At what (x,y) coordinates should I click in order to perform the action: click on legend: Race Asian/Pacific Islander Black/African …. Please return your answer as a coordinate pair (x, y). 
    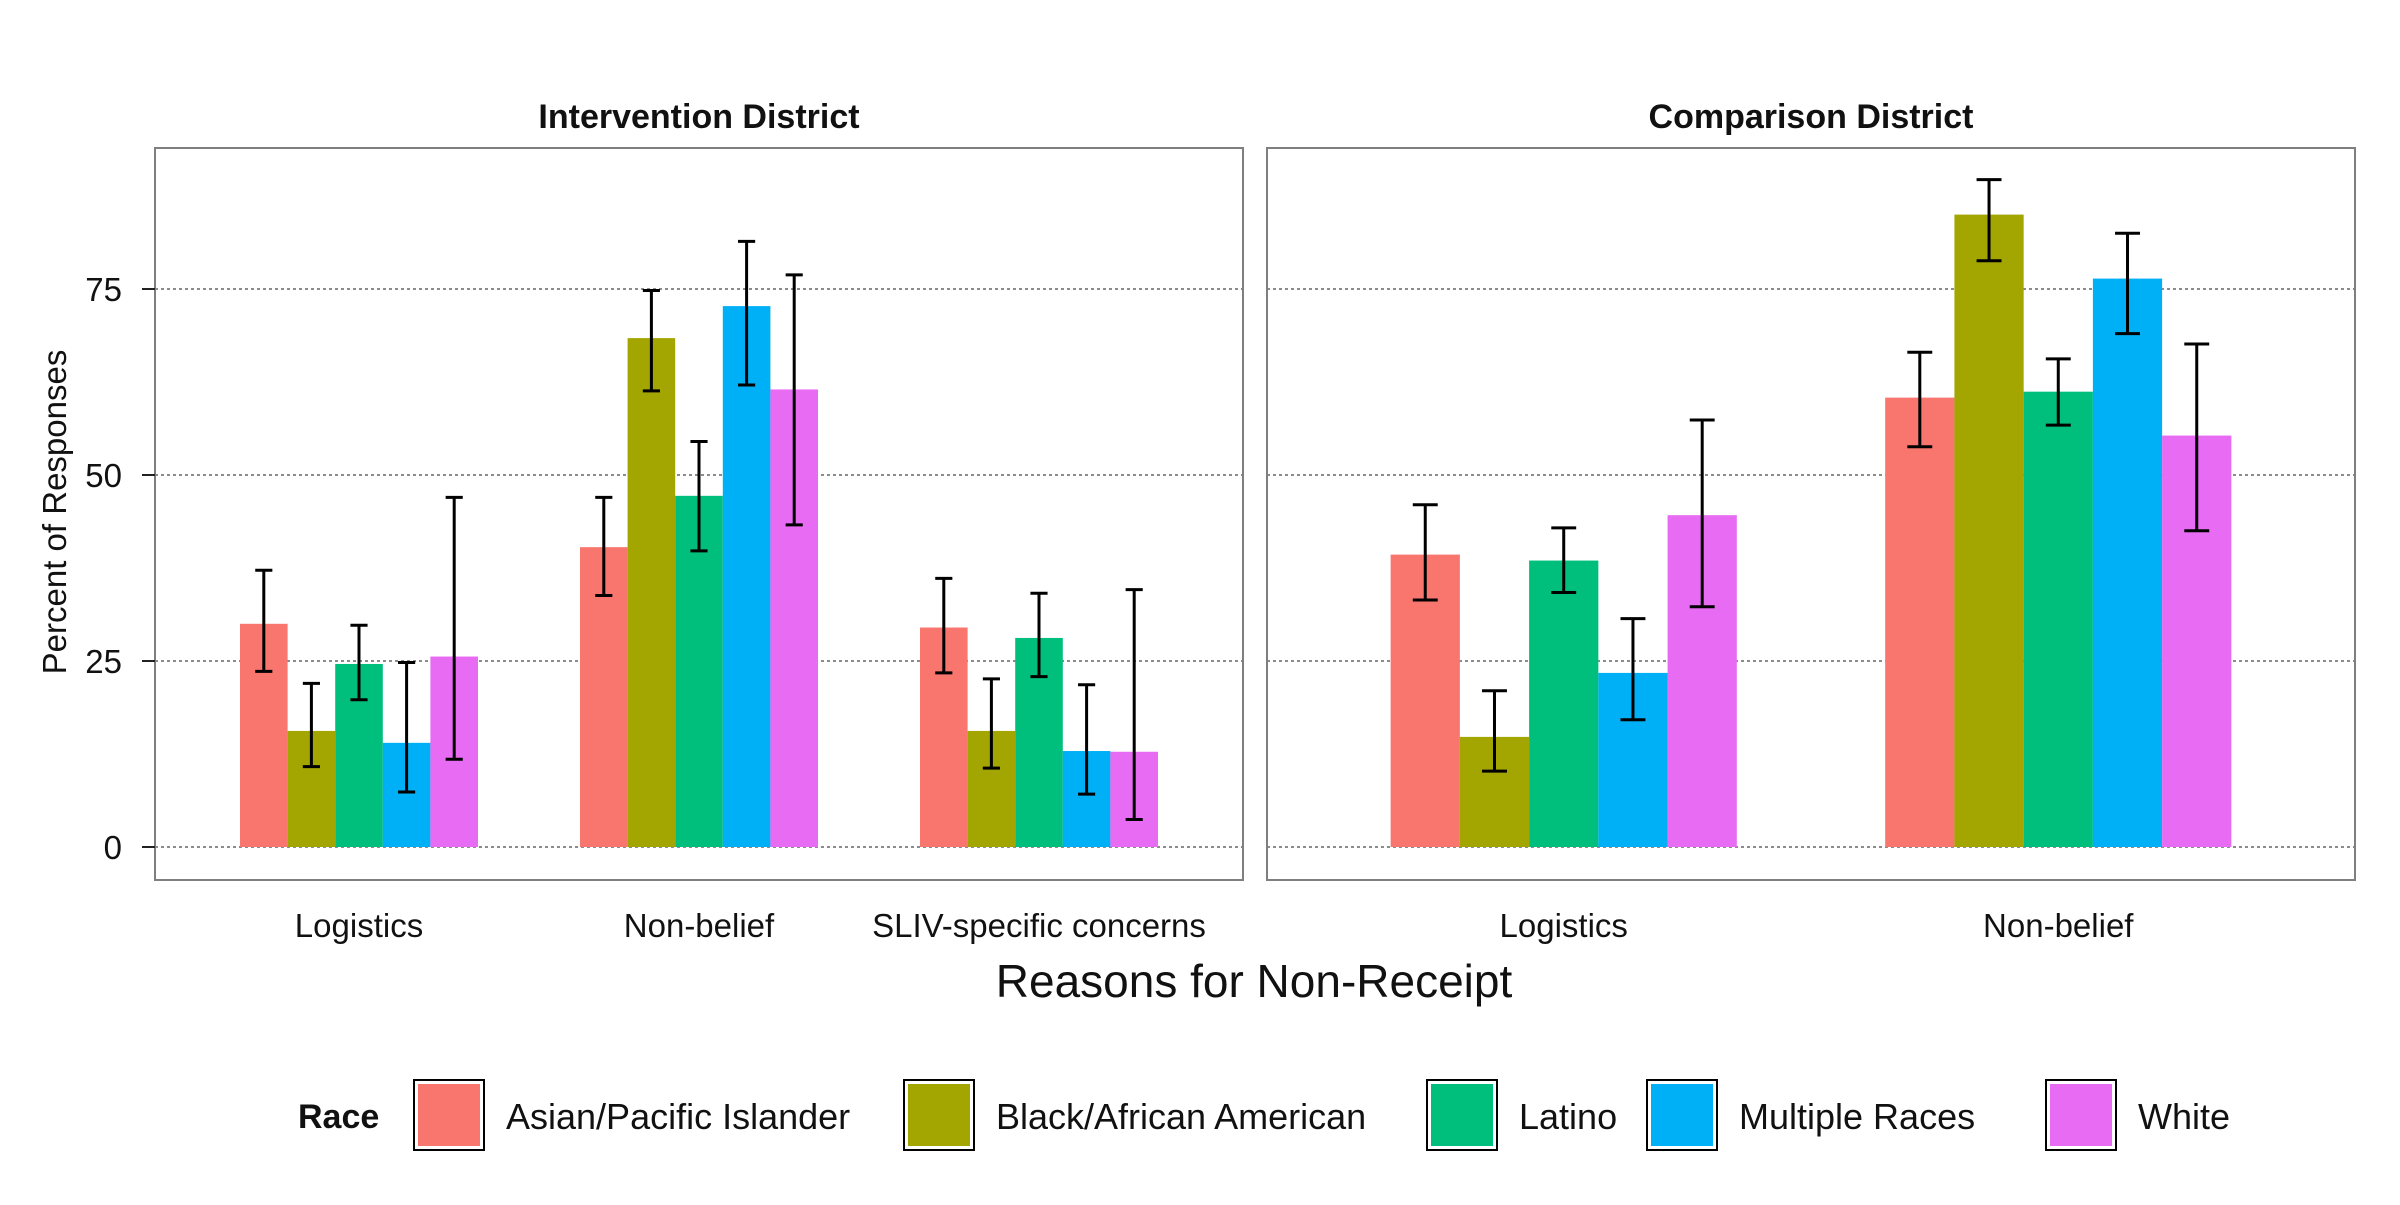
    Looking at the image, I should click on (1264, 1115).